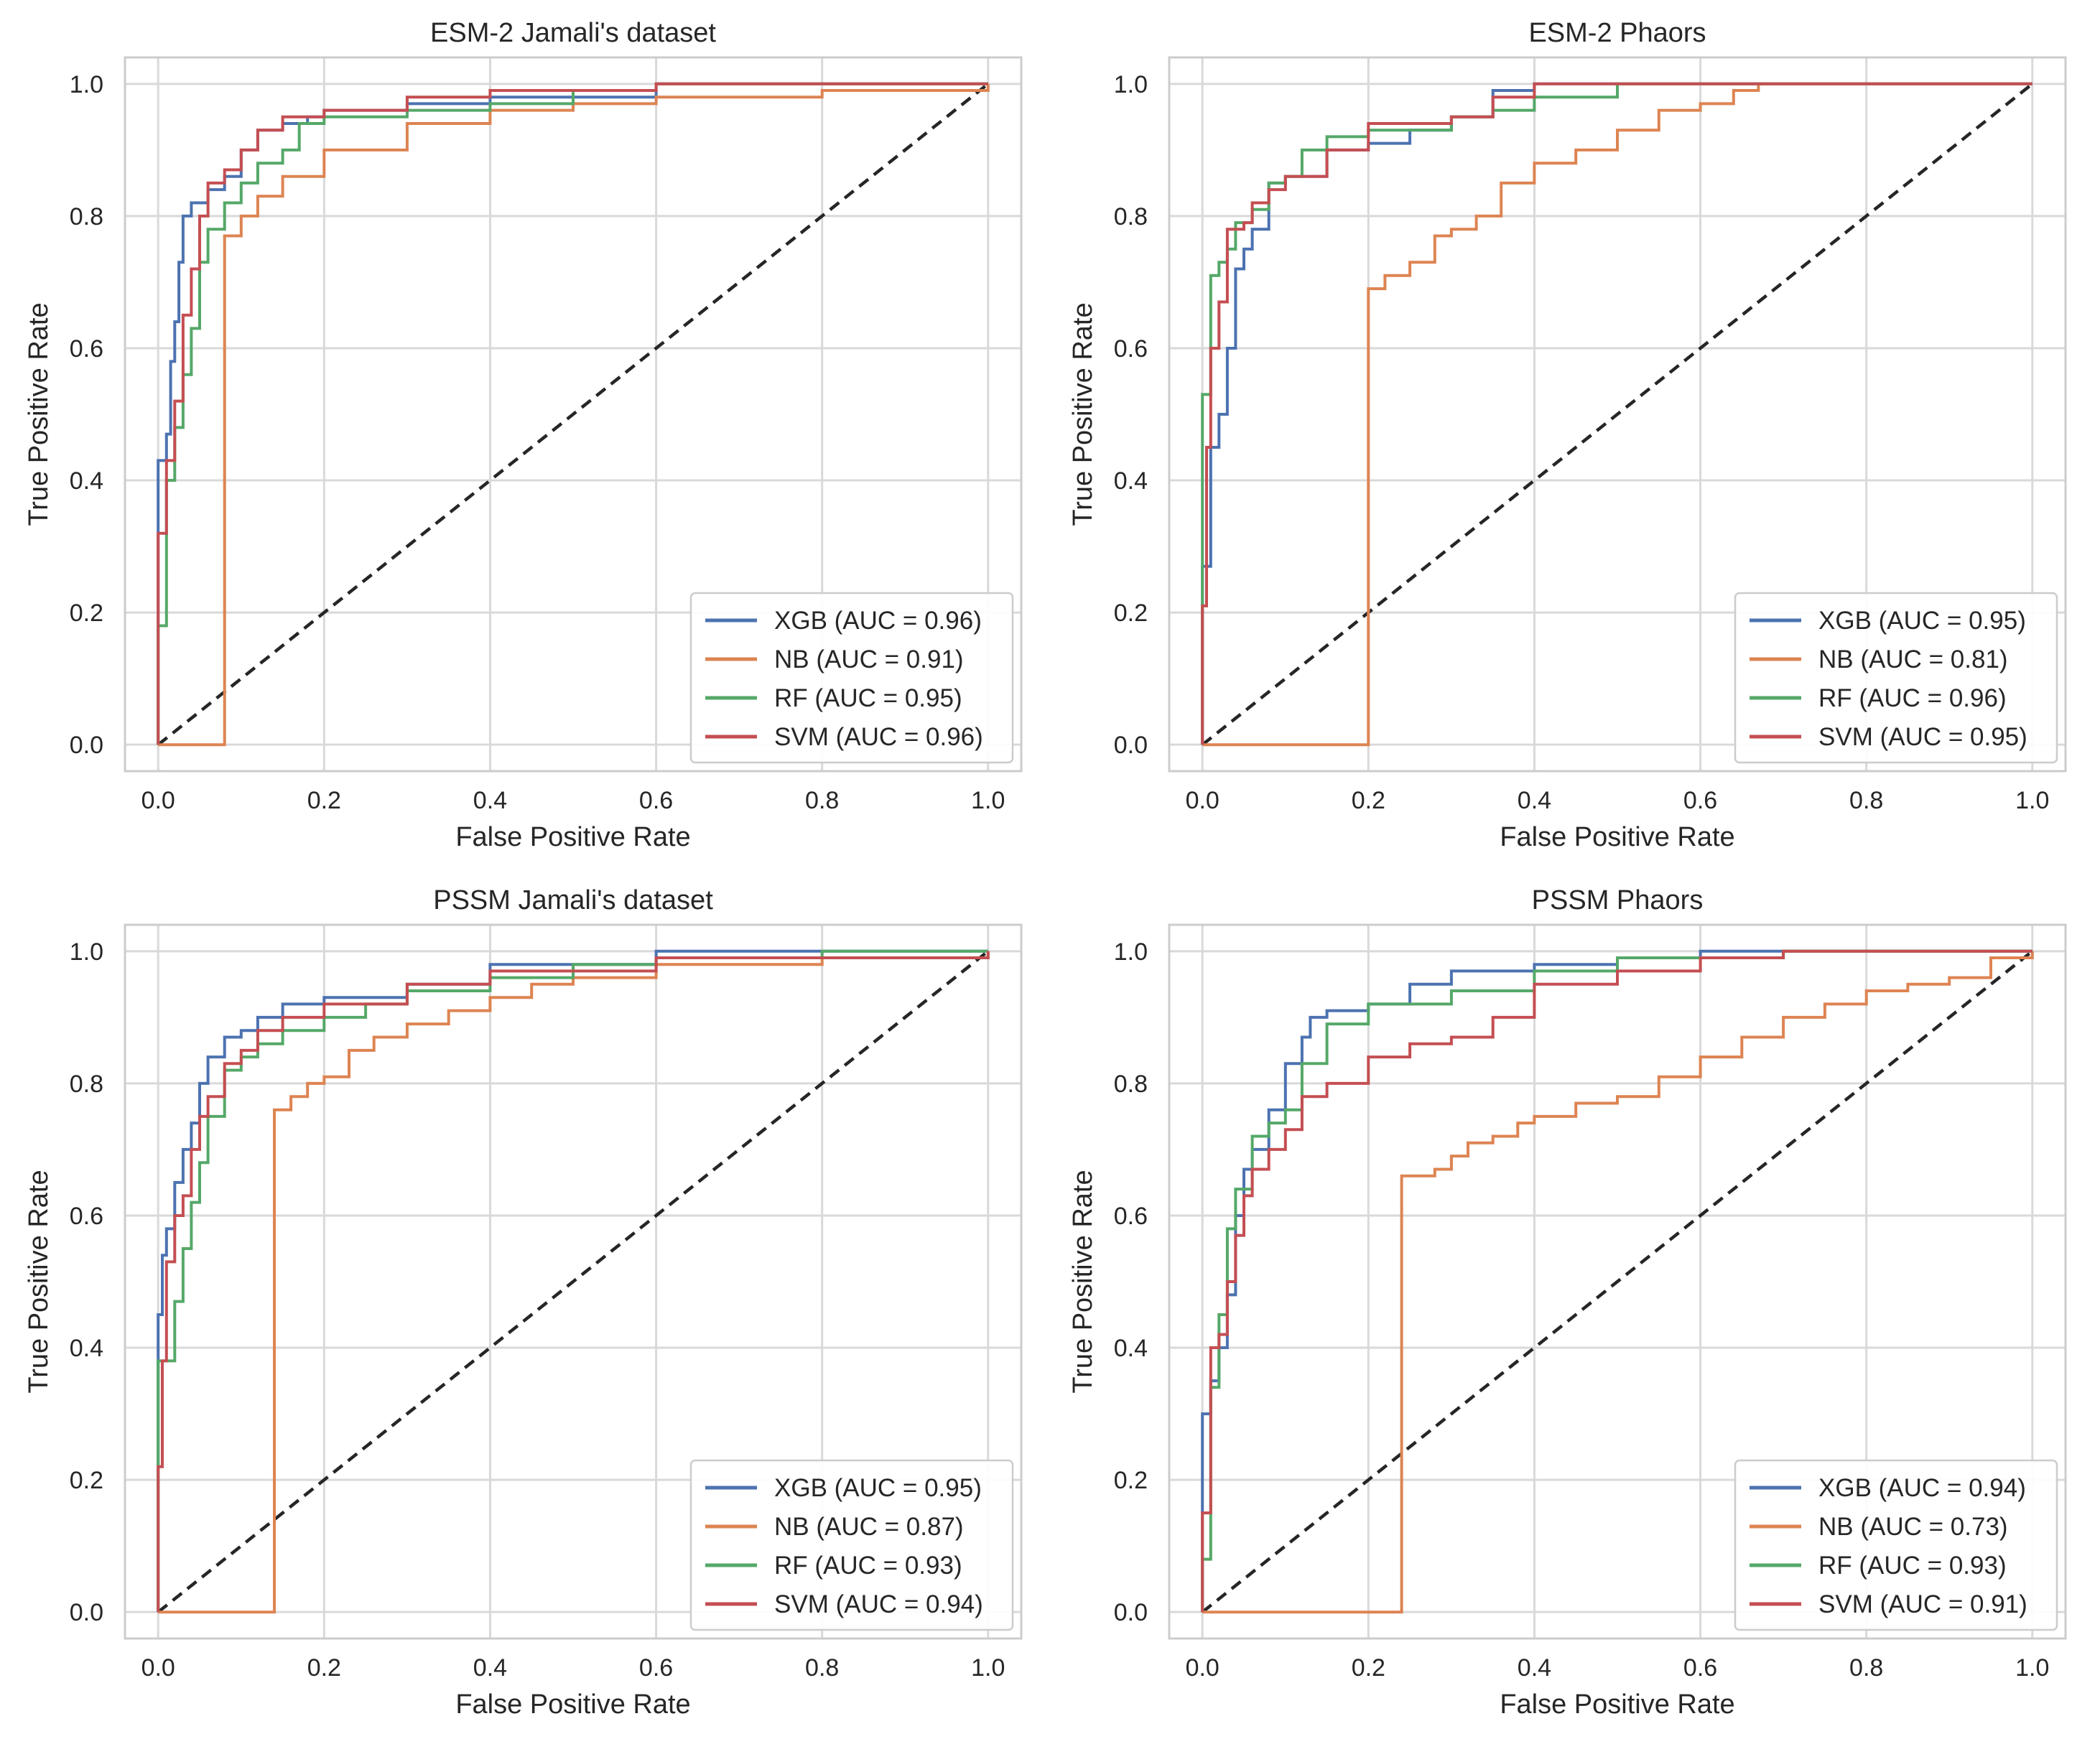 The height and width of the screenshot is (1739, 2100). What do you see at coordinates (1617, 33) in the screenshot?
I see `chart-title: ESM-2 Phaors` at bounding box center [1617, 33].